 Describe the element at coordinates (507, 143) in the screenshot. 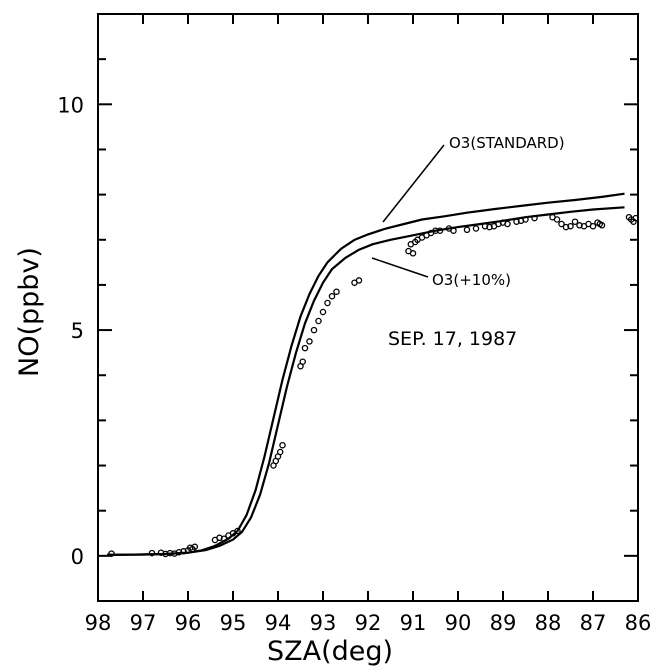

I see `annotation-standard: O3(STANDARD)` at that location.